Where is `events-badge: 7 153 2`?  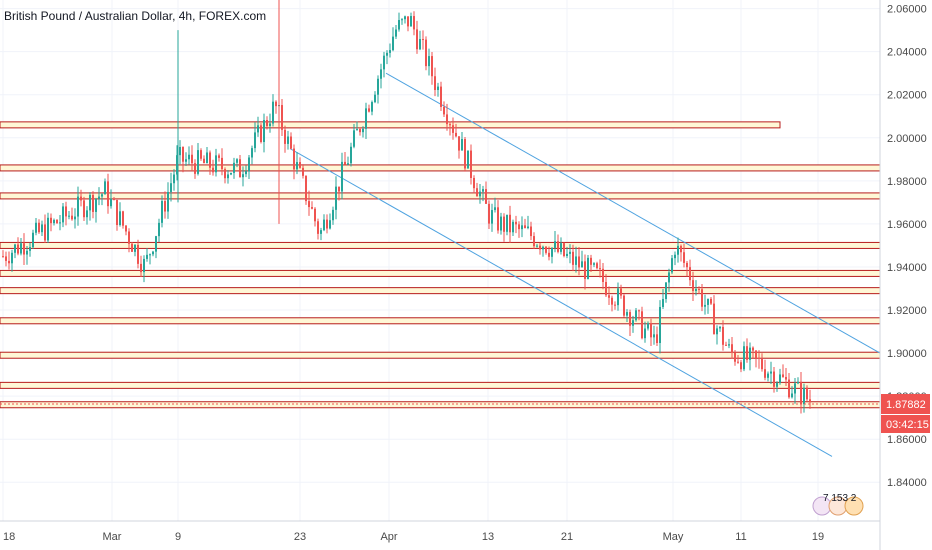
events-badge: 7 153 2 is located at coordinates (838, 504).